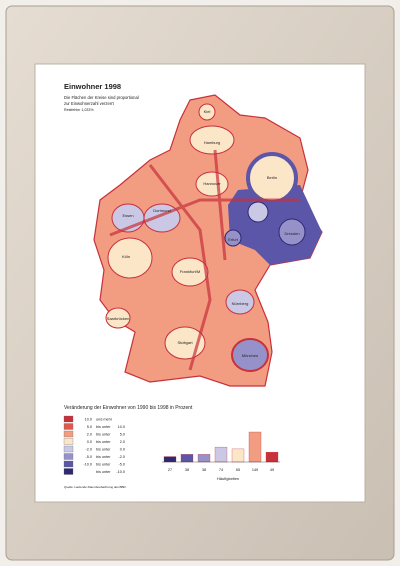  I want to click on legend-to: 5.0, so click(122, 435).